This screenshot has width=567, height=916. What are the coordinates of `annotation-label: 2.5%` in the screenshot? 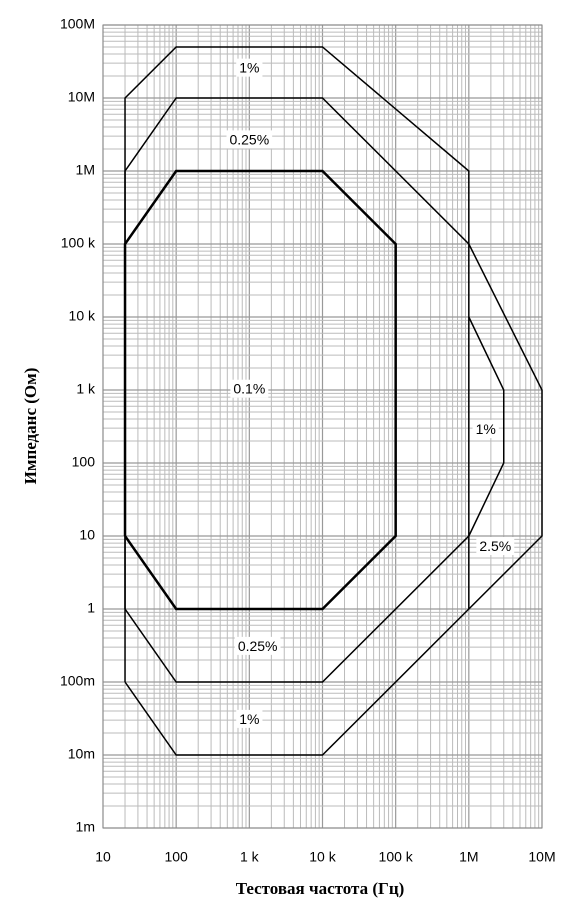 It's located at (495, 546).